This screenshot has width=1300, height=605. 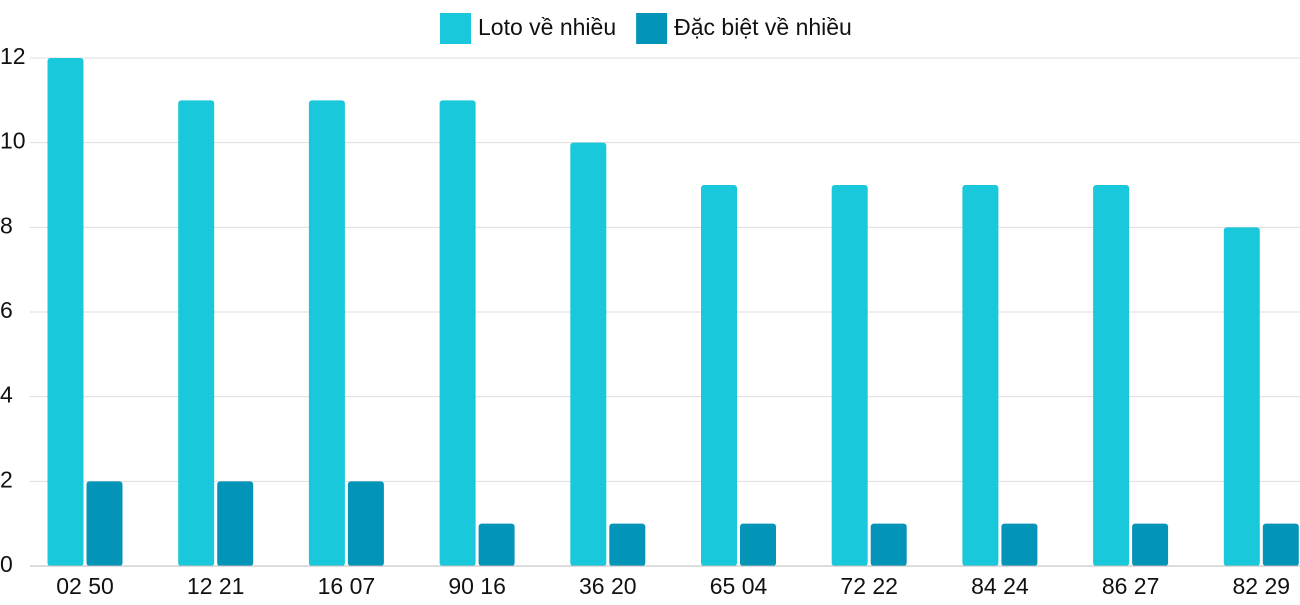 I want to click on x-tick-label: 02 50, so click(x=85, y=586).